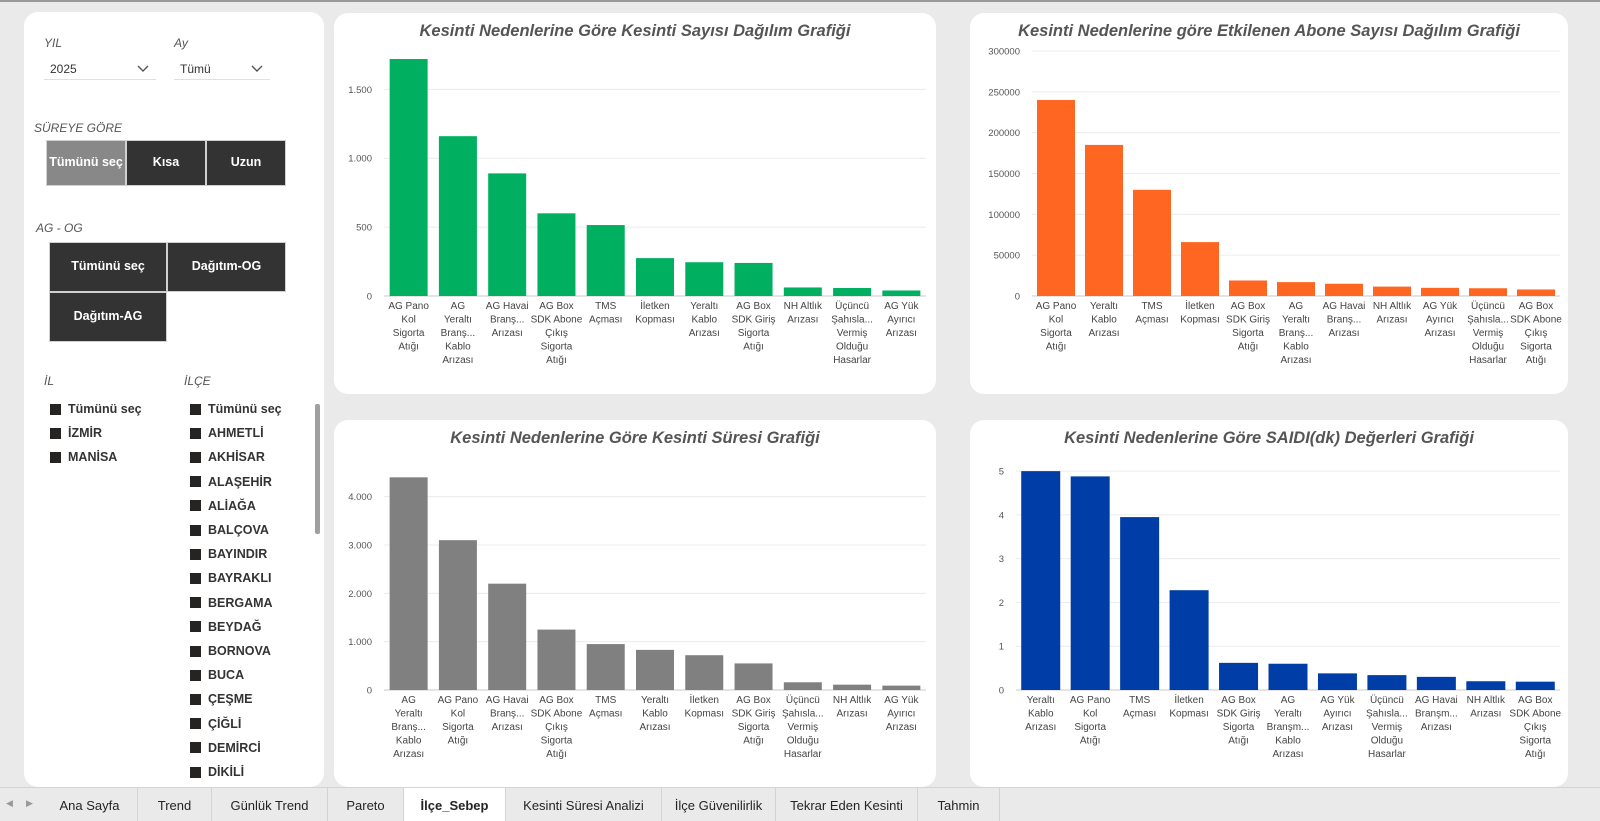  What do you see at coordinates (847, 804) in the screenshot?
I see `tab-8: Tekrar Eden Kesinti` at bounding box center [847, 804].